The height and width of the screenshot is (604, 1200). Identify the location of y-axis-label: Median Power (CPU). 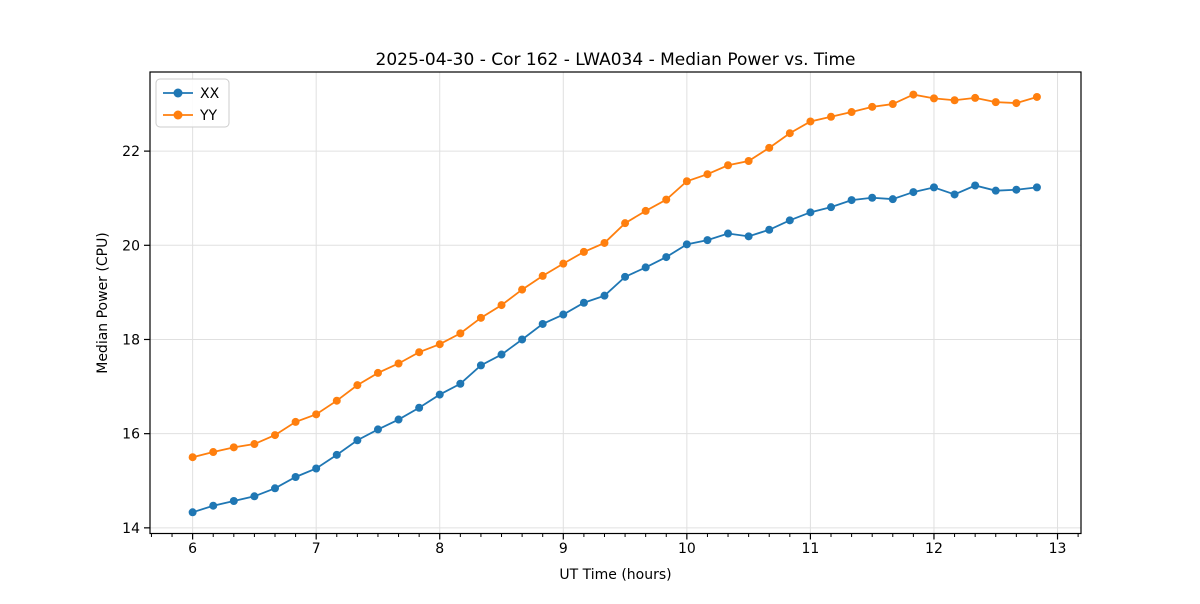
(103, 303).